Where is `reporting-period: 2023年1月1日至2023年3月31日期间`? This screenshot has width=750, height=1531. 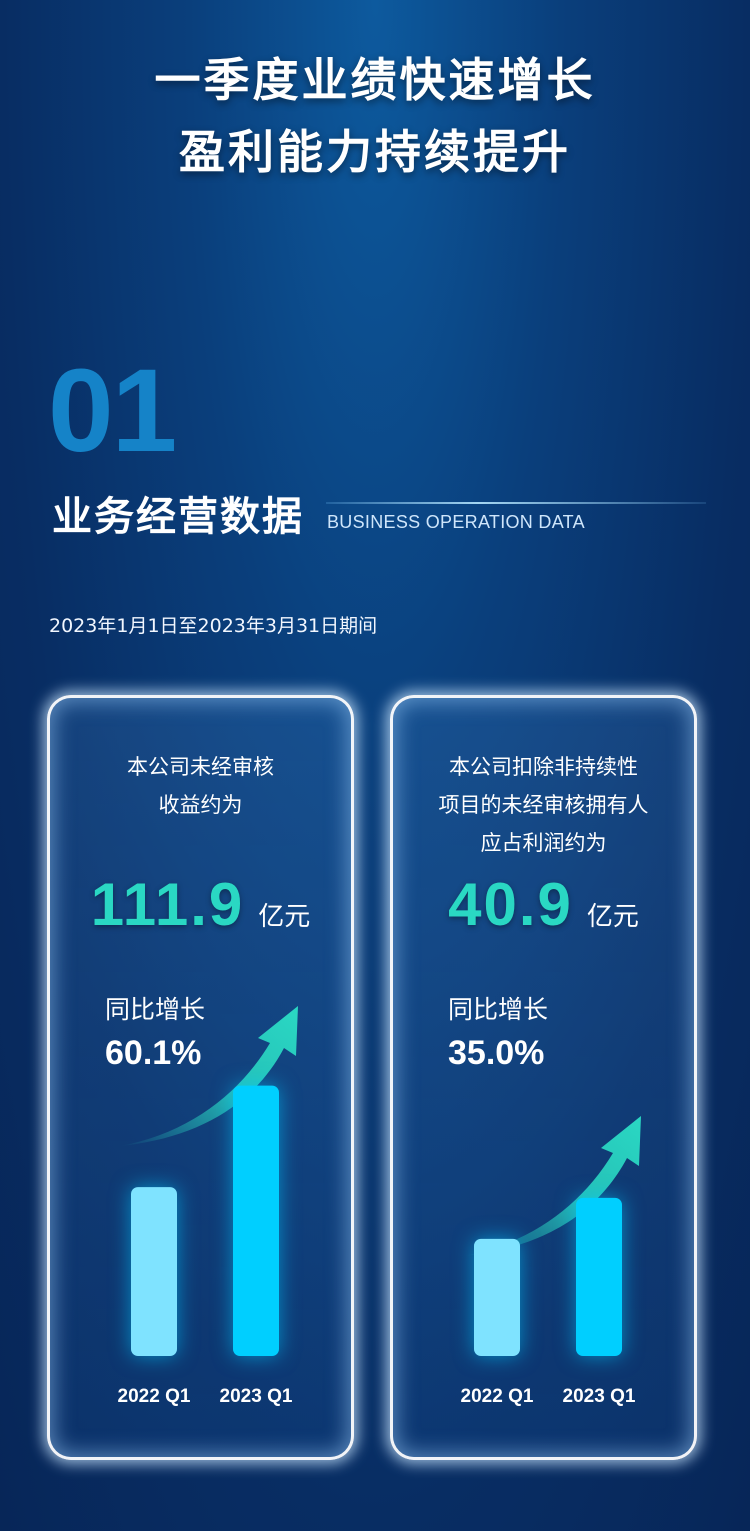
reporting-period: 2023年1月1日至2023年3月31日期间 is located at coordinates (213, 626).